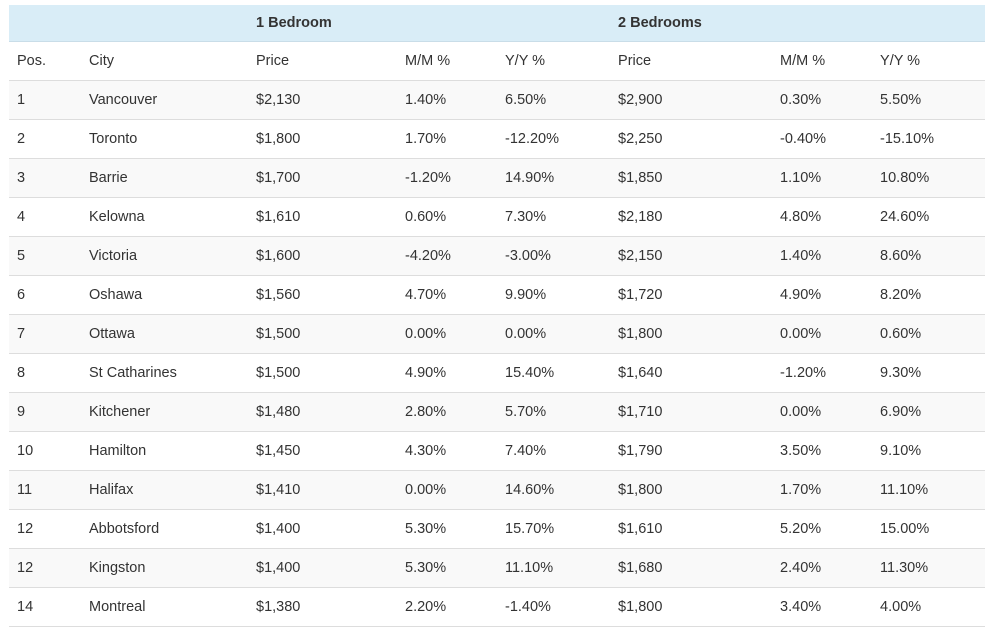 The height and width of the screenshot is (627, 985). I want to click on table-row: 6 Oshawa $1,560 4.70% 9.90% $1,720 4.90% 8.20%, so click(497, 295).